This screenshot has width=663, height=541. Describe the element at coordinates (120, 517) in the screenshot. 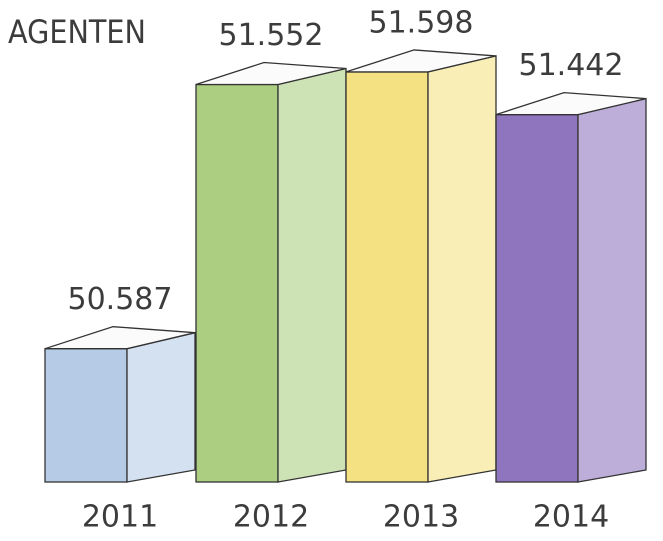

I see `x-tick-label: 2011` at that location.